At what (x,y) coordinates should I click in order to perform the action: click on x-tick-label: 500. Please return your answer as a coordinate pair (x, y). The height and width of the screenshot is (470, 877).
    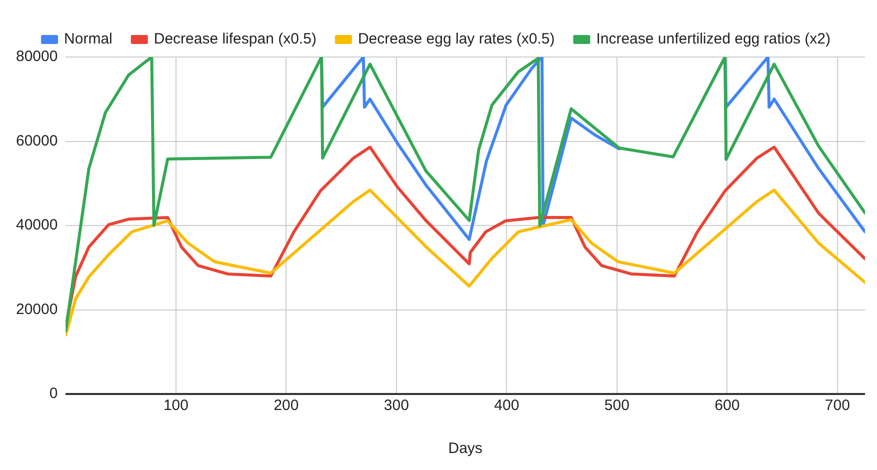
    Looking at the image, I should click on (617, 405).